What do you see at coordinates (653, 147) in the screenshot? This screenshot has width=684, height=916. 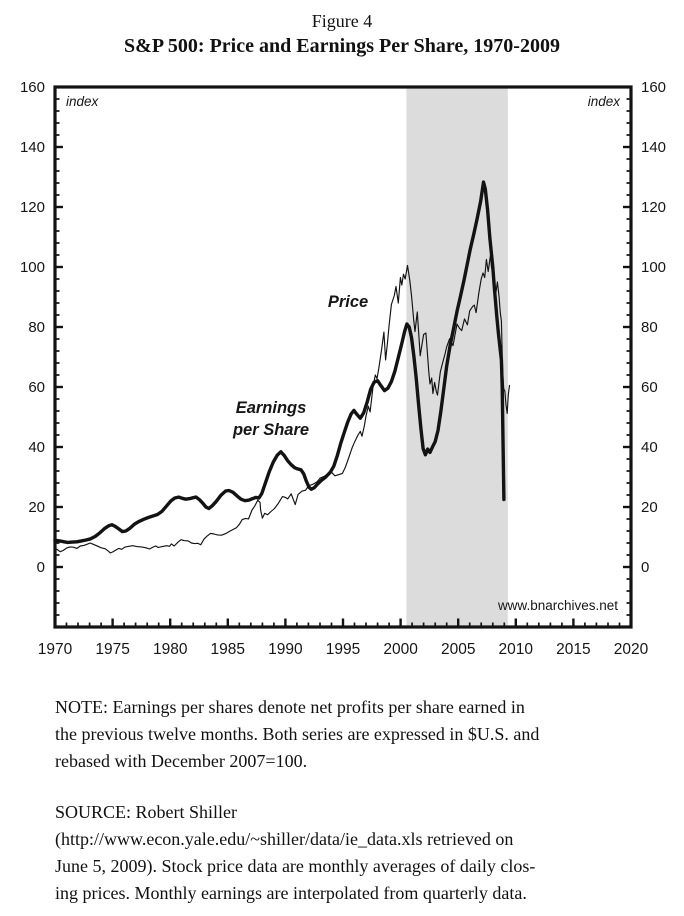 I see `y-axis-tick-label-right: 140` at bounding box center [653, 147].